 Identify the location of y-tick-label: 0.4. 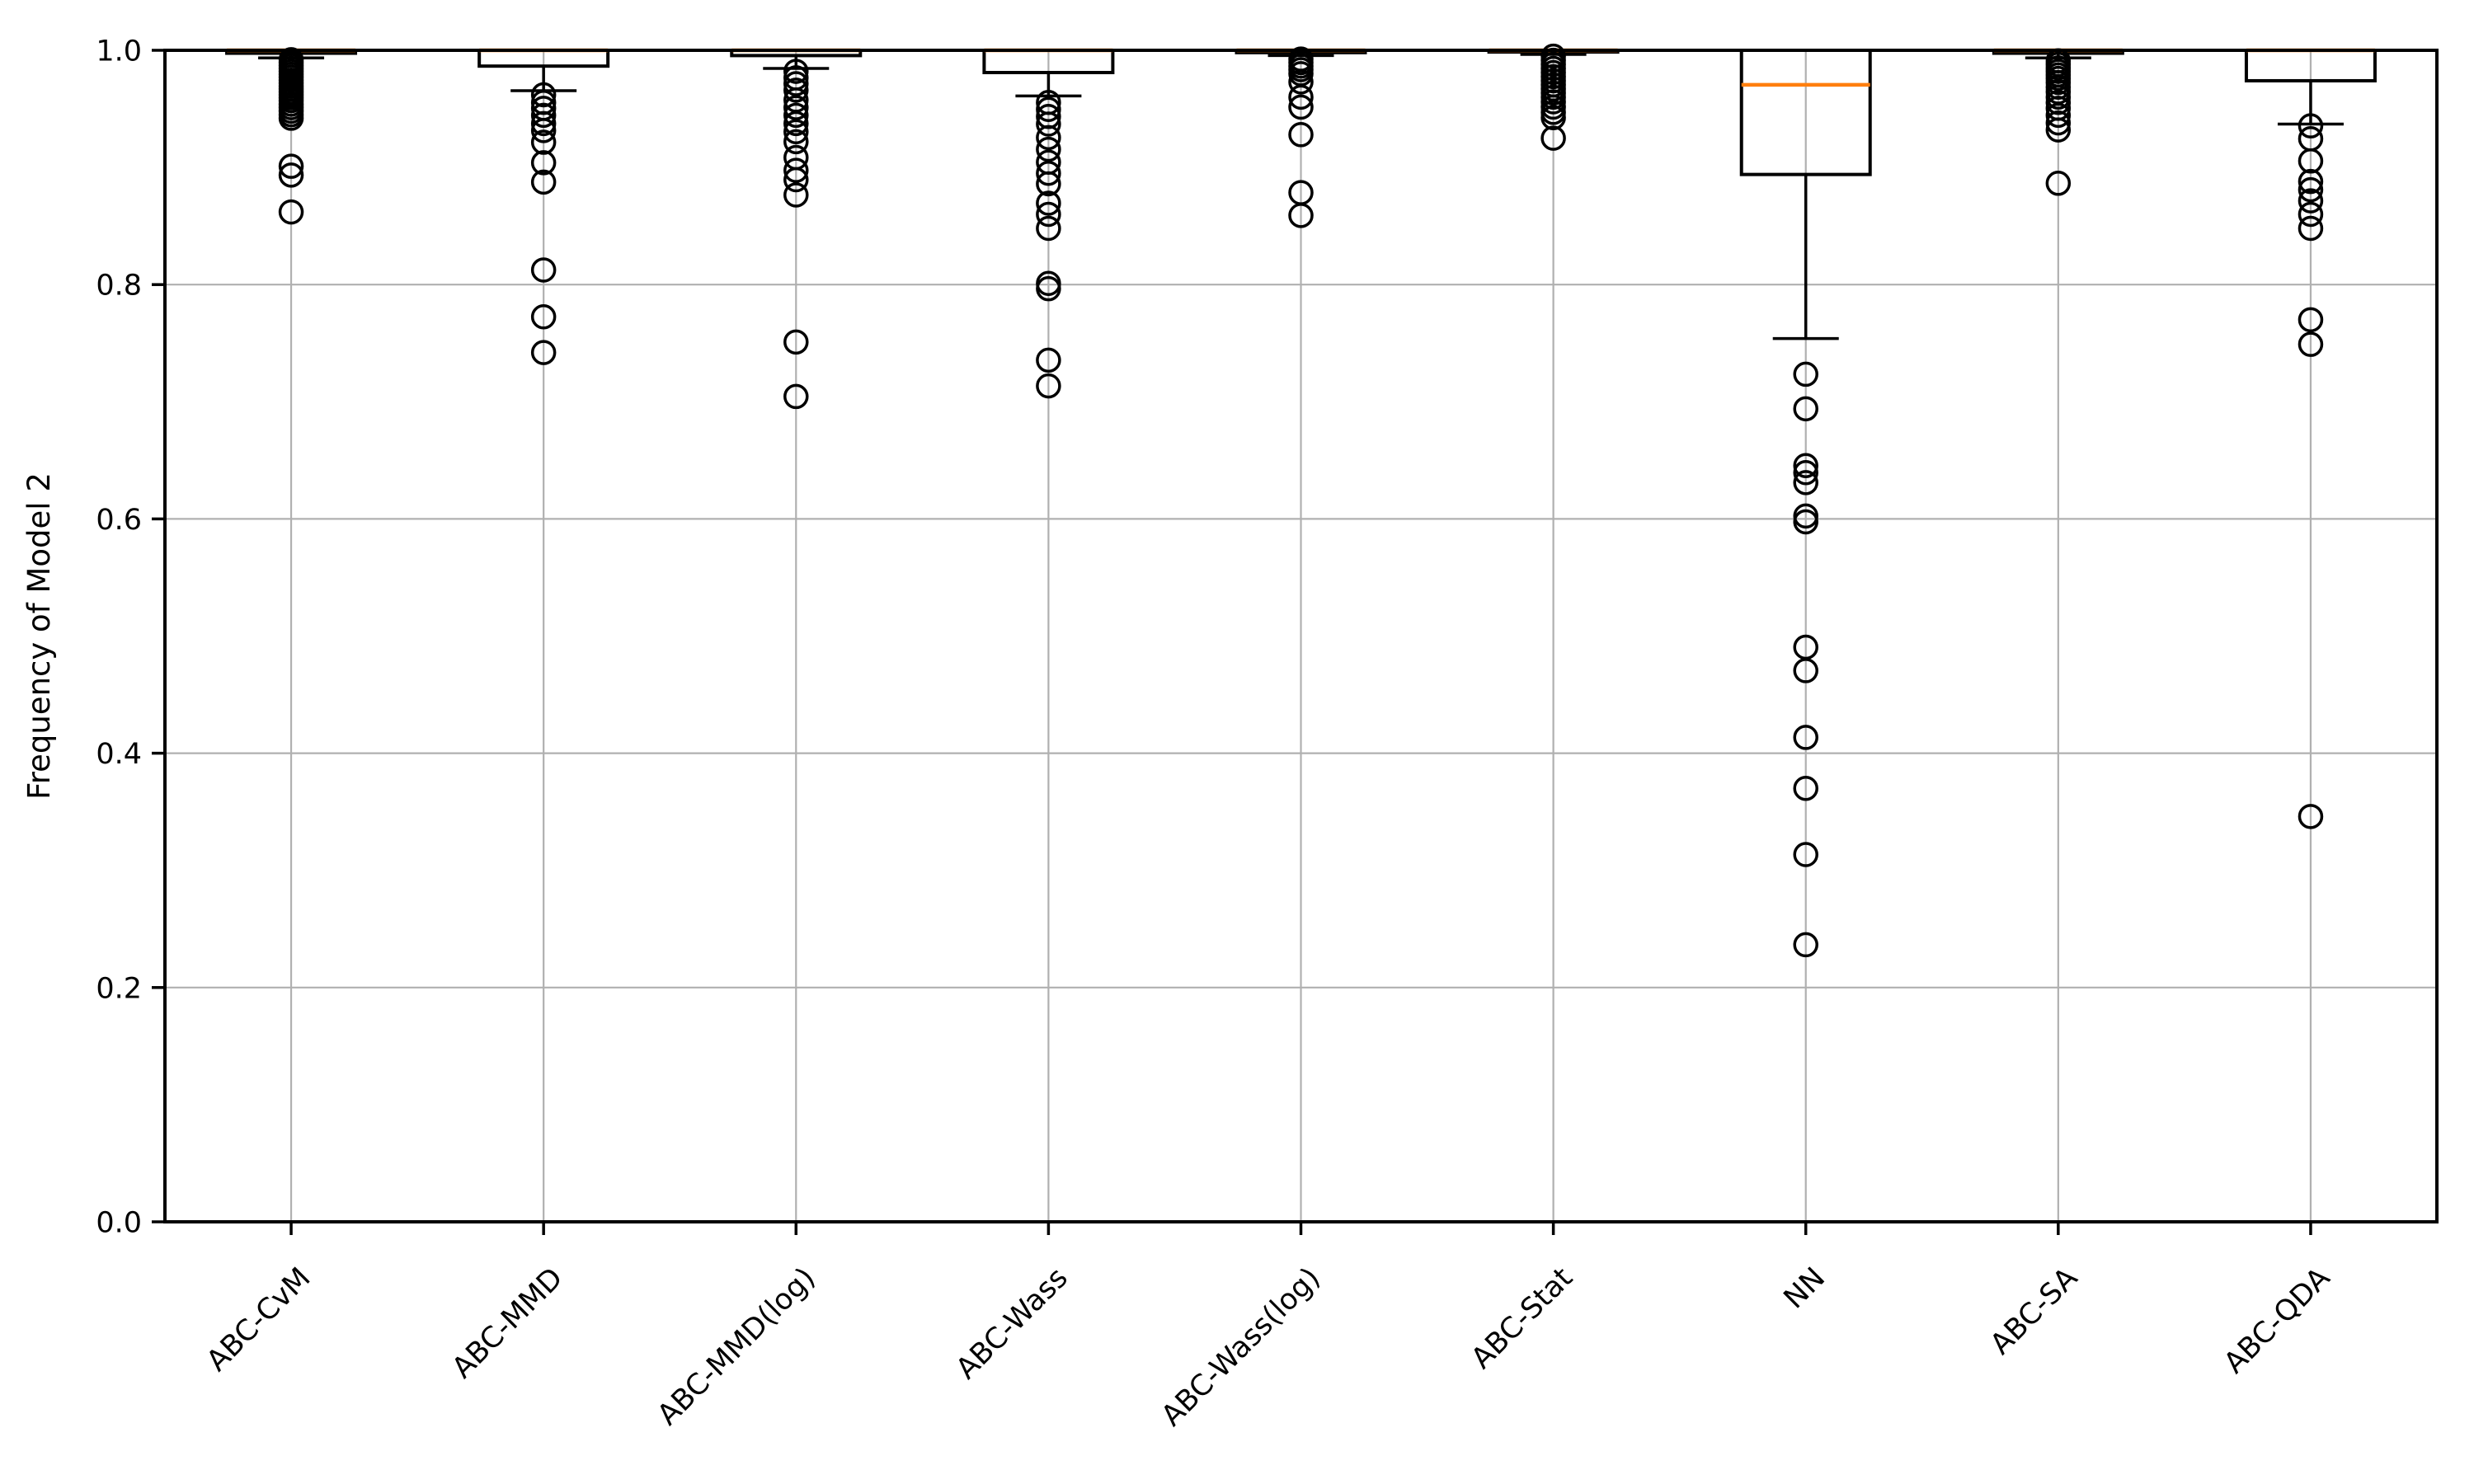
(119, 754).